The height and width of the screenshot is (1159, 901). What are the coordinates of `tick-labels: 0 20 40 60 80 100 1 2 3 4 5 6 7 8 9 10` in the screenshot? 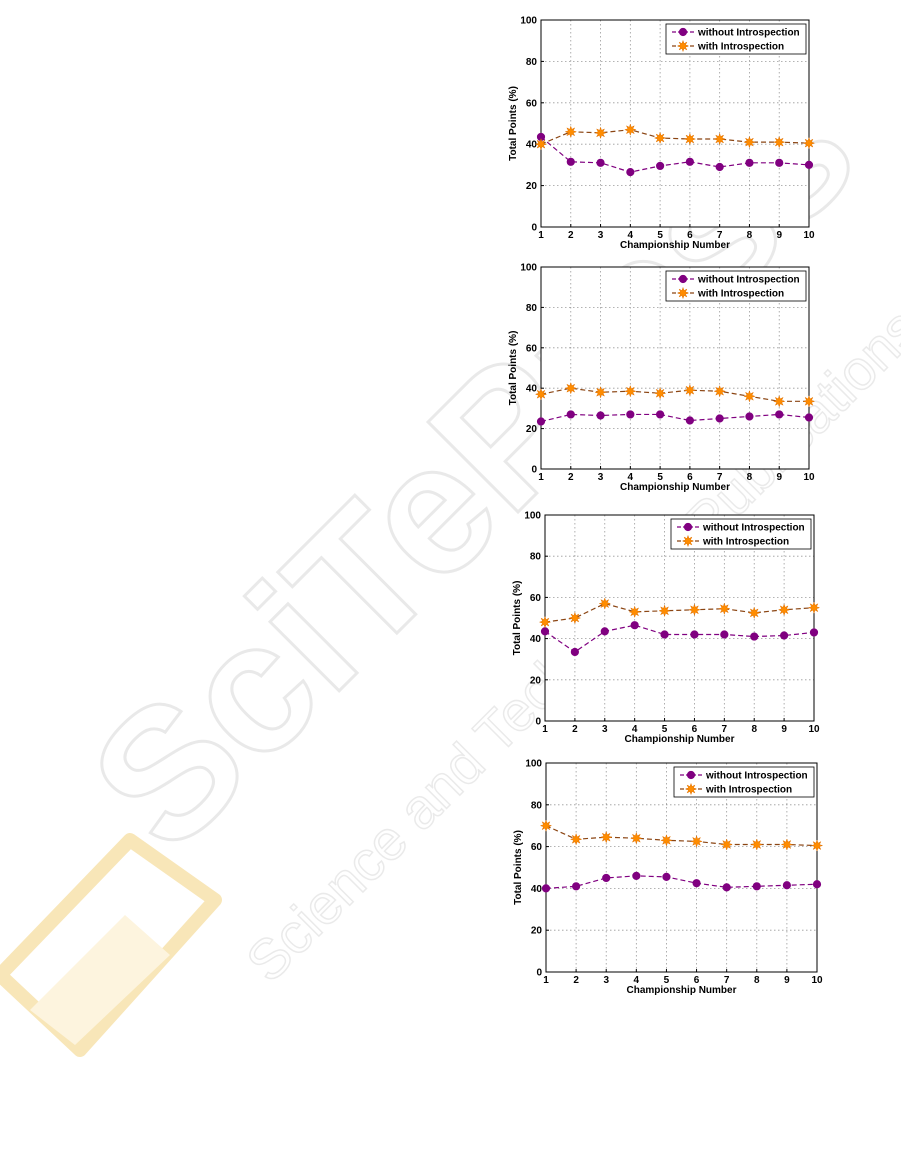 It's located at (674, 873).